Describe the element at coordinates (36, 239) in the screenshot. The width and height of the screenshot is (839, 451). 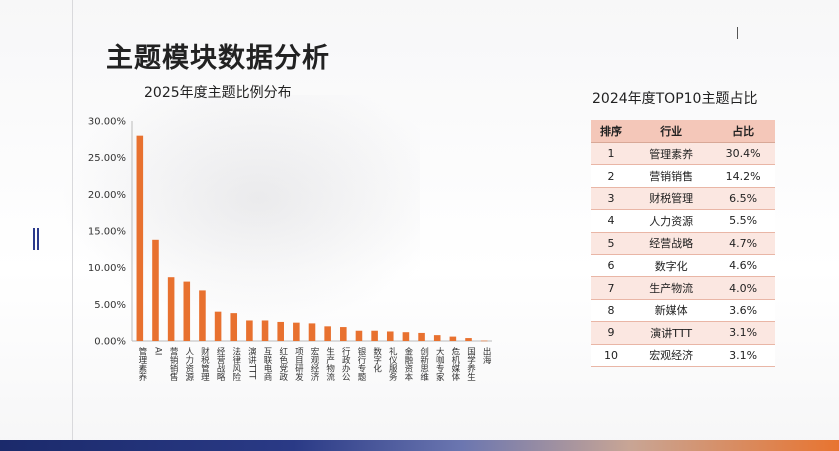
I see `double-bar-icon` at that location.